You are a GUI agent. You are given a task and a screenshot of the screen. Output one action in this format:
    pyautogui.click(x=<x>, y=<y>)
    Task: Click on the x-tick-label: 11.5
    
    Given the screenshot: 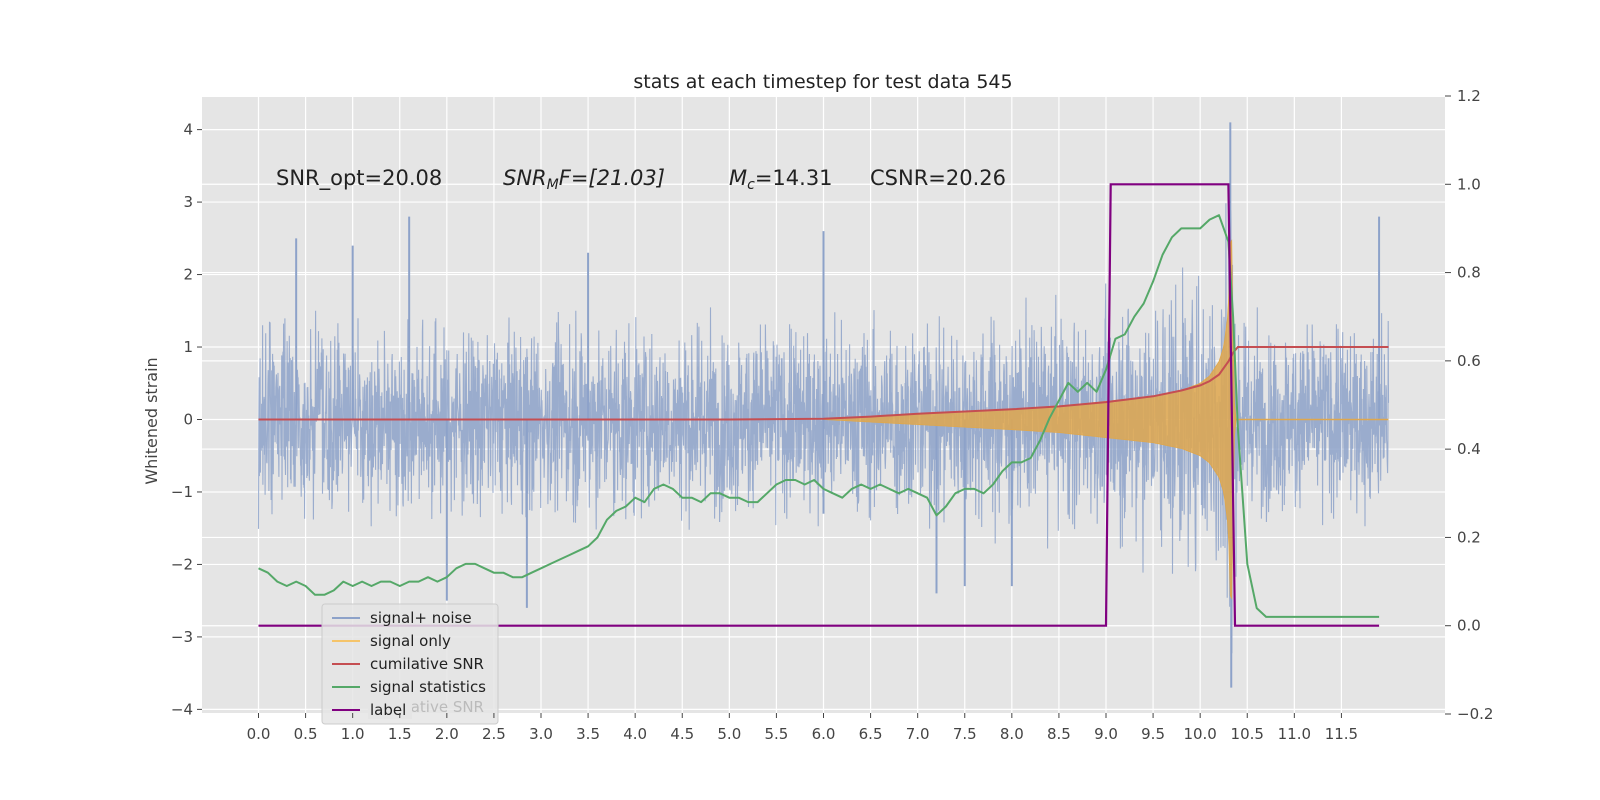 What is the action you would take?
    pyautogui.click(x=1341, y=734)
    